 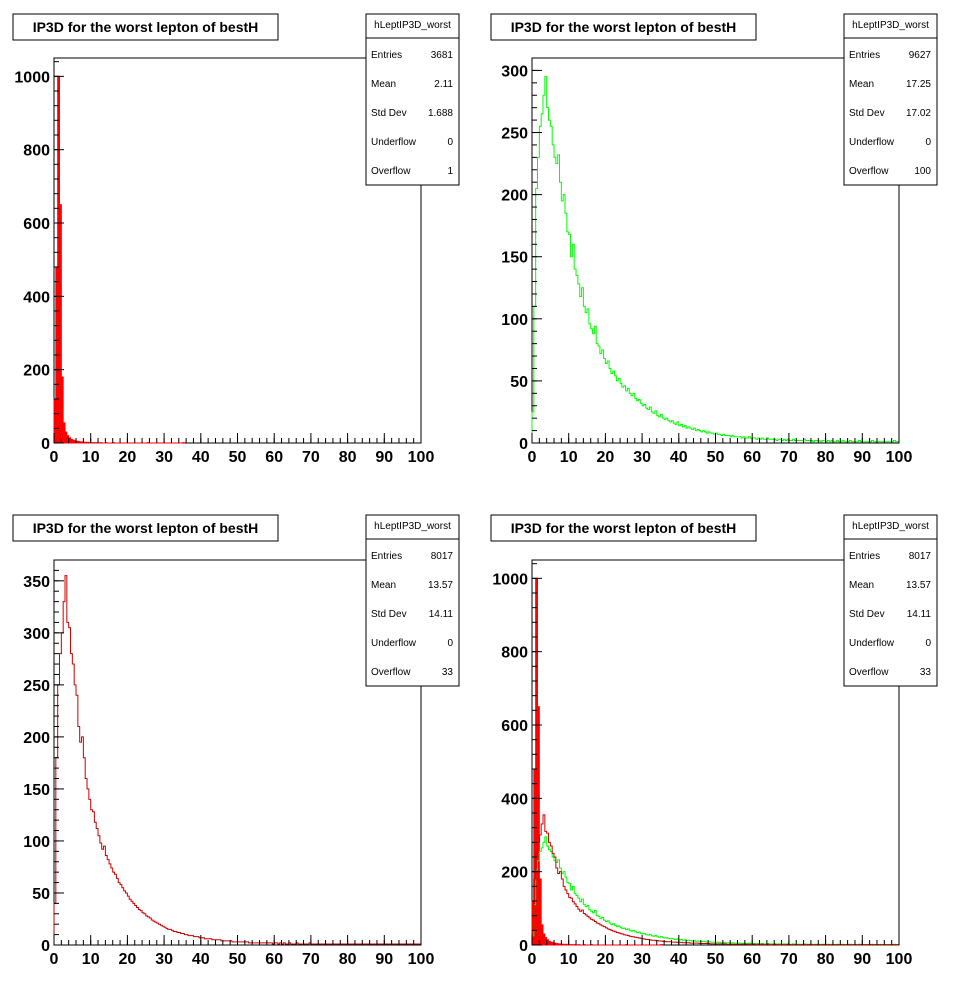 I want to click on stats-value: 1.688, so click(x=440, y=113).